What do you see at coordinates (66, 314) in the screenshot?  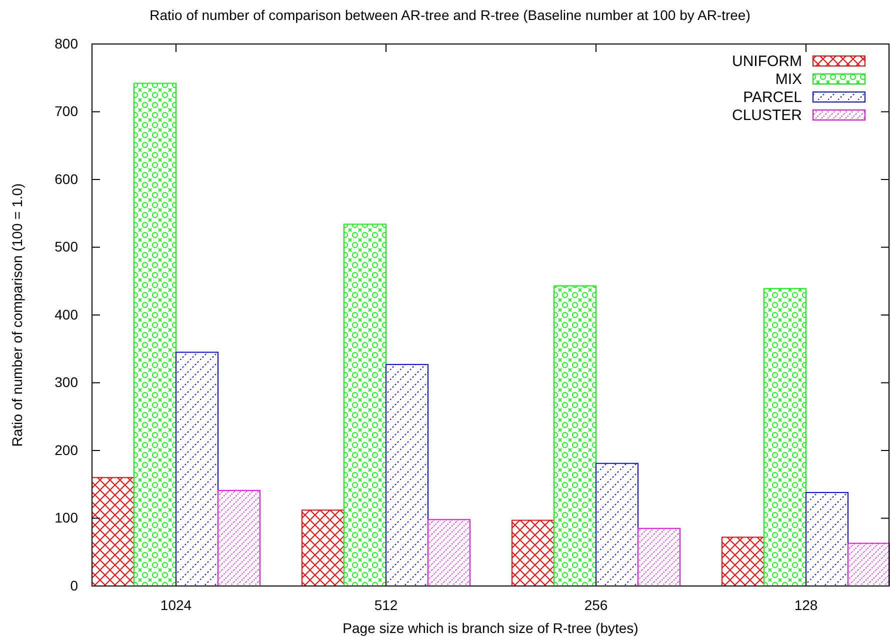 I see `y-tick-label: 400` at bounding box center [66, 314].